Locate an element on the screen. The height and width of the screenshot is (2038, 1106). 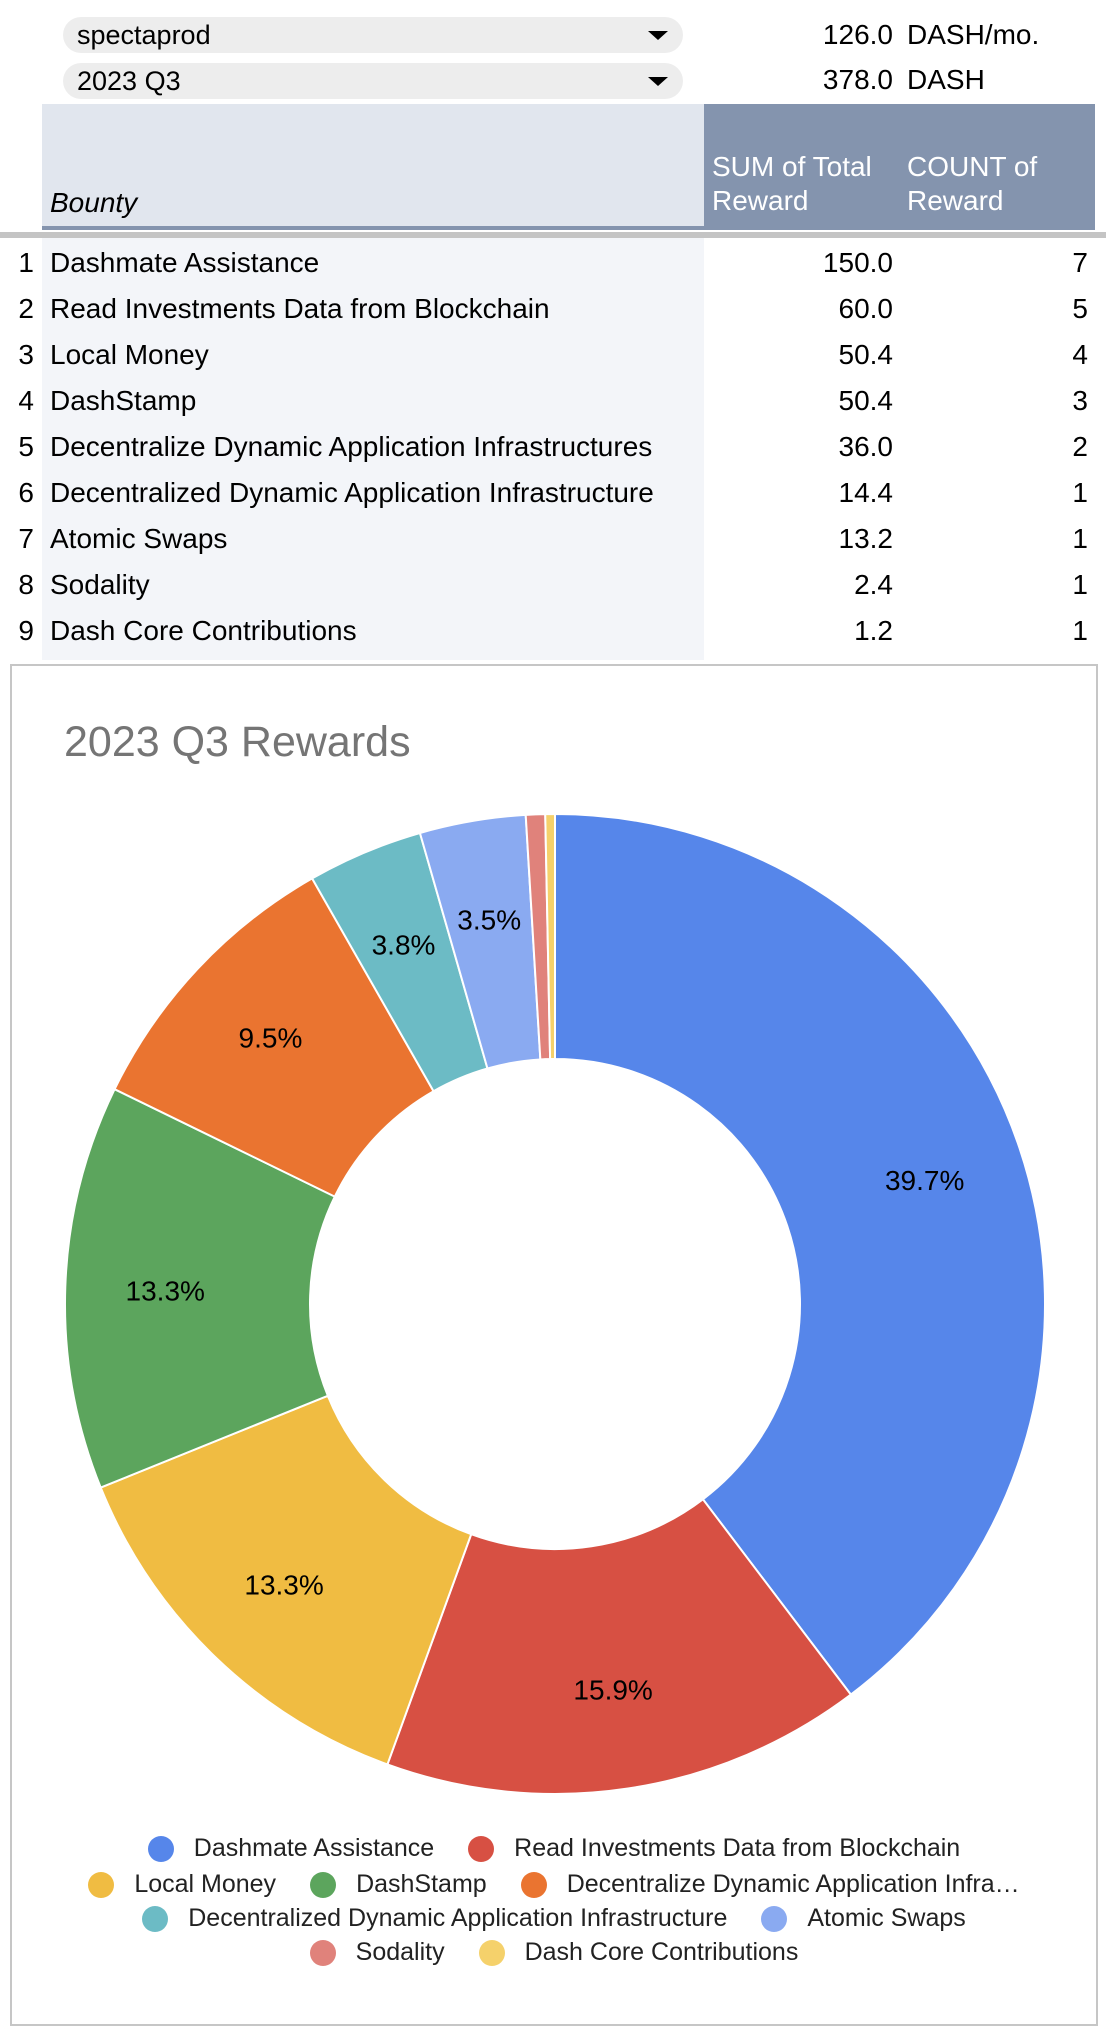
table-header-values: SUM of Total Reward COUNT of Reward is located at coordinates (899, 165).